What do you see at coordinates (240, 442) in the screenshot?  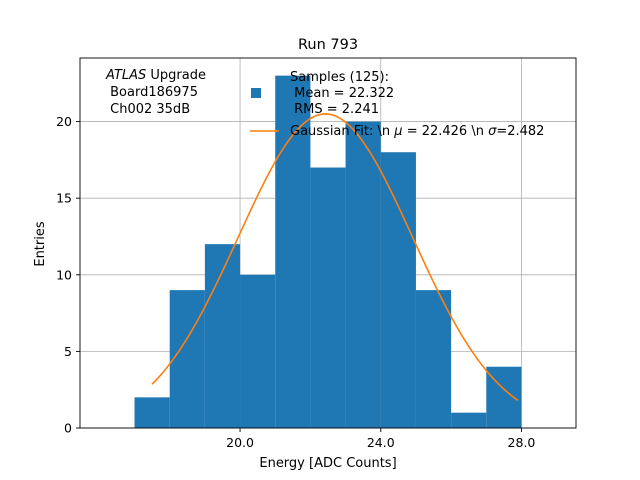 I see `x-tick-label: 20.0` at bounding box center [240, 442].